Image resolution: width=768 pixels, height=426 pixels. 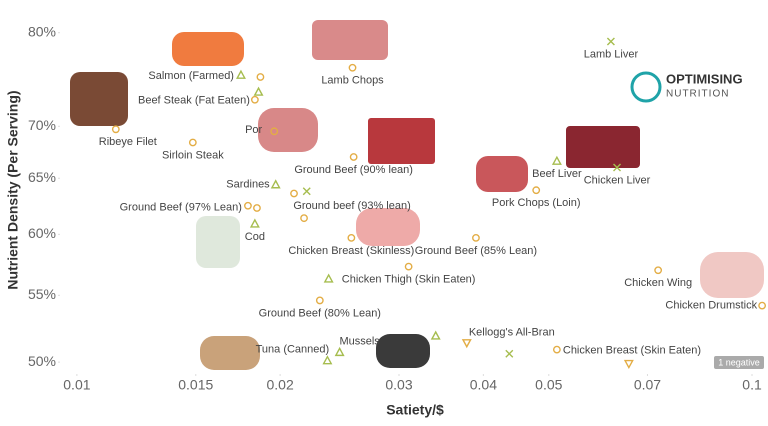 What do you see at coordinates (686, 87) in the screenshot?
I see `logo: OPTIMISING NUTRITION` at bounding box center [686, 87].